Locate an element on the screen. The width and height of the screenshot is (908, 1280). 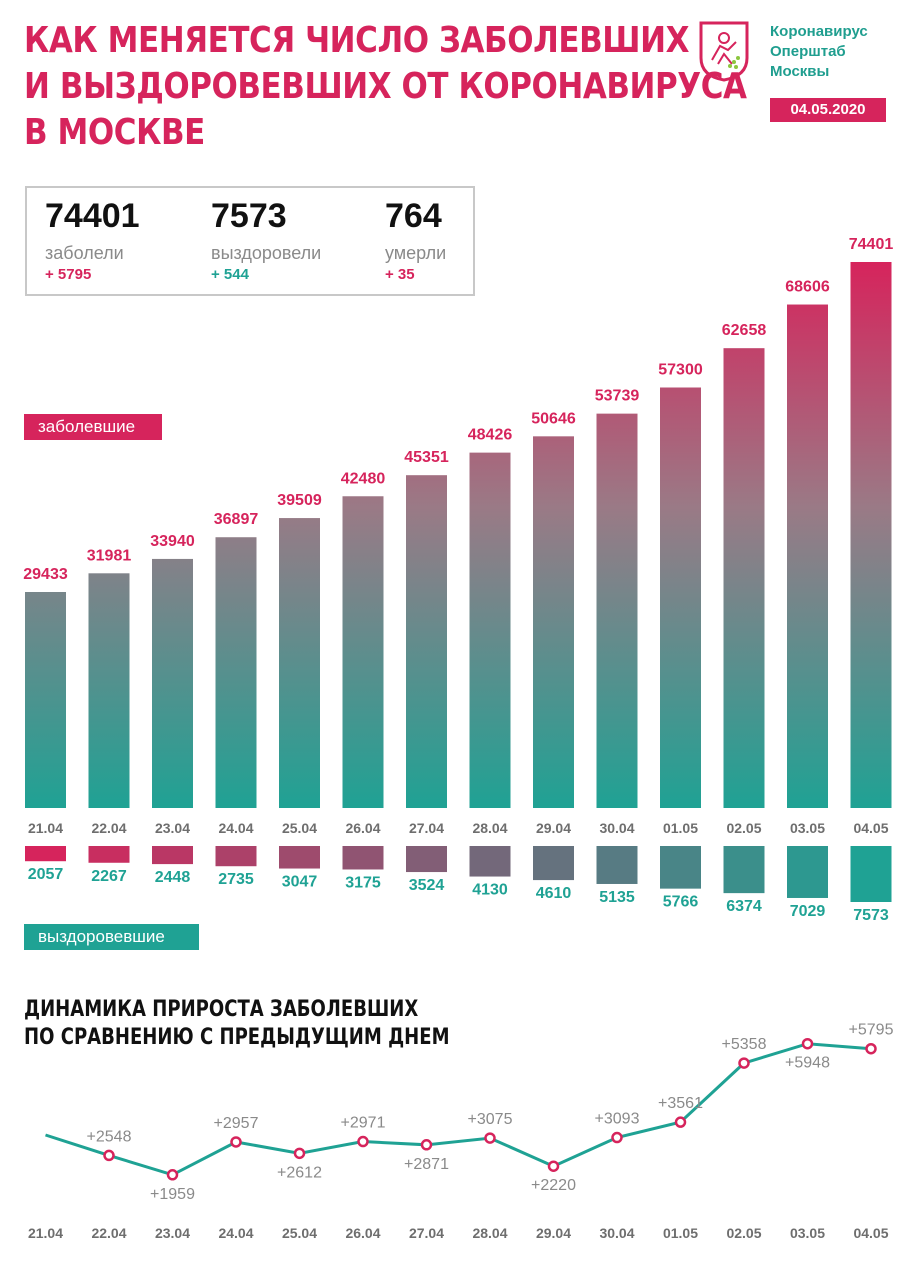
moscow-coat-of-arms-icon is located at coordinates (724, 51).